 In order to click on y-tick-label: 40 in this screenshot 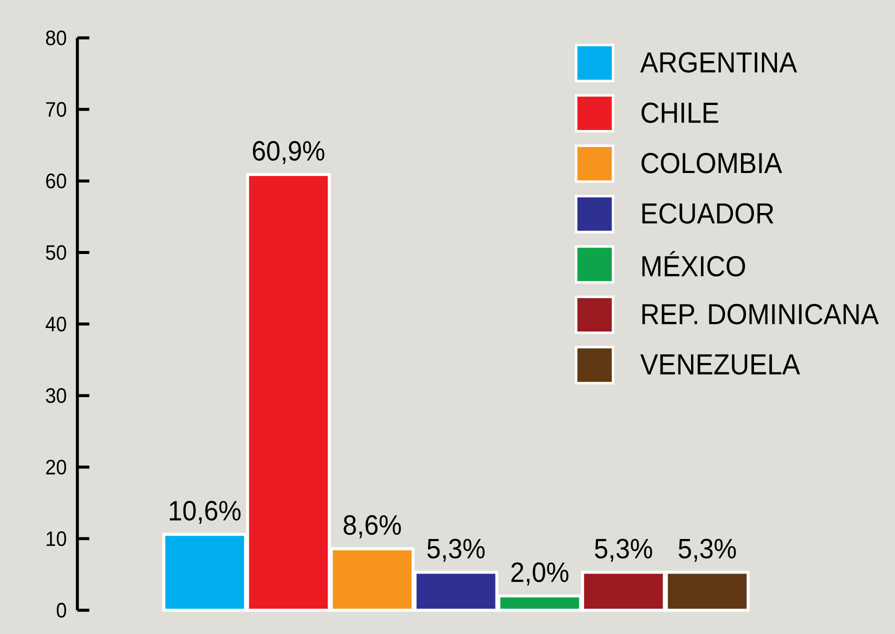, I will do `click(56, 324)`.